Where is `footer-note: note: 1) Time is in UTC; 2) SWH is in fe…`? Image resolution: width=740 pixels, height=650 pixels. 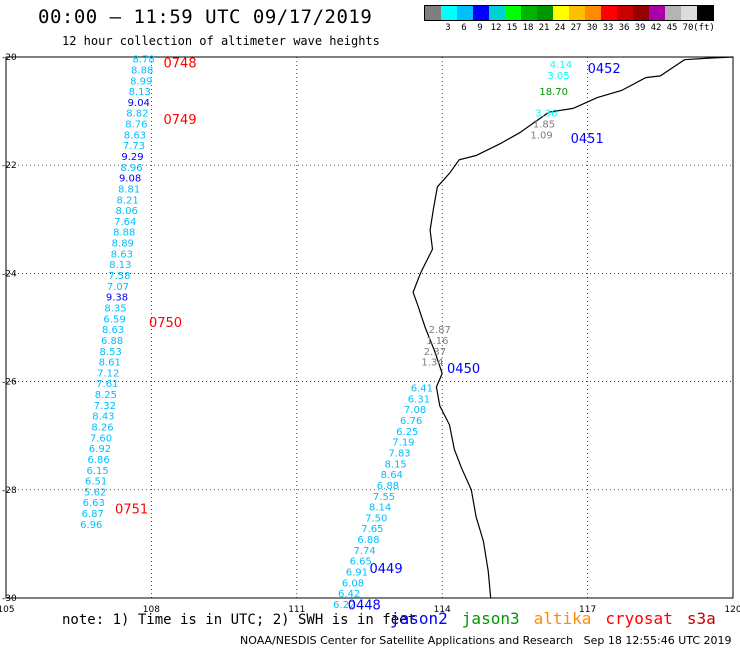
footer-note: note: 1) Time is in UTC; 2) SWH is in fe… is located at coordinates (239, 620).